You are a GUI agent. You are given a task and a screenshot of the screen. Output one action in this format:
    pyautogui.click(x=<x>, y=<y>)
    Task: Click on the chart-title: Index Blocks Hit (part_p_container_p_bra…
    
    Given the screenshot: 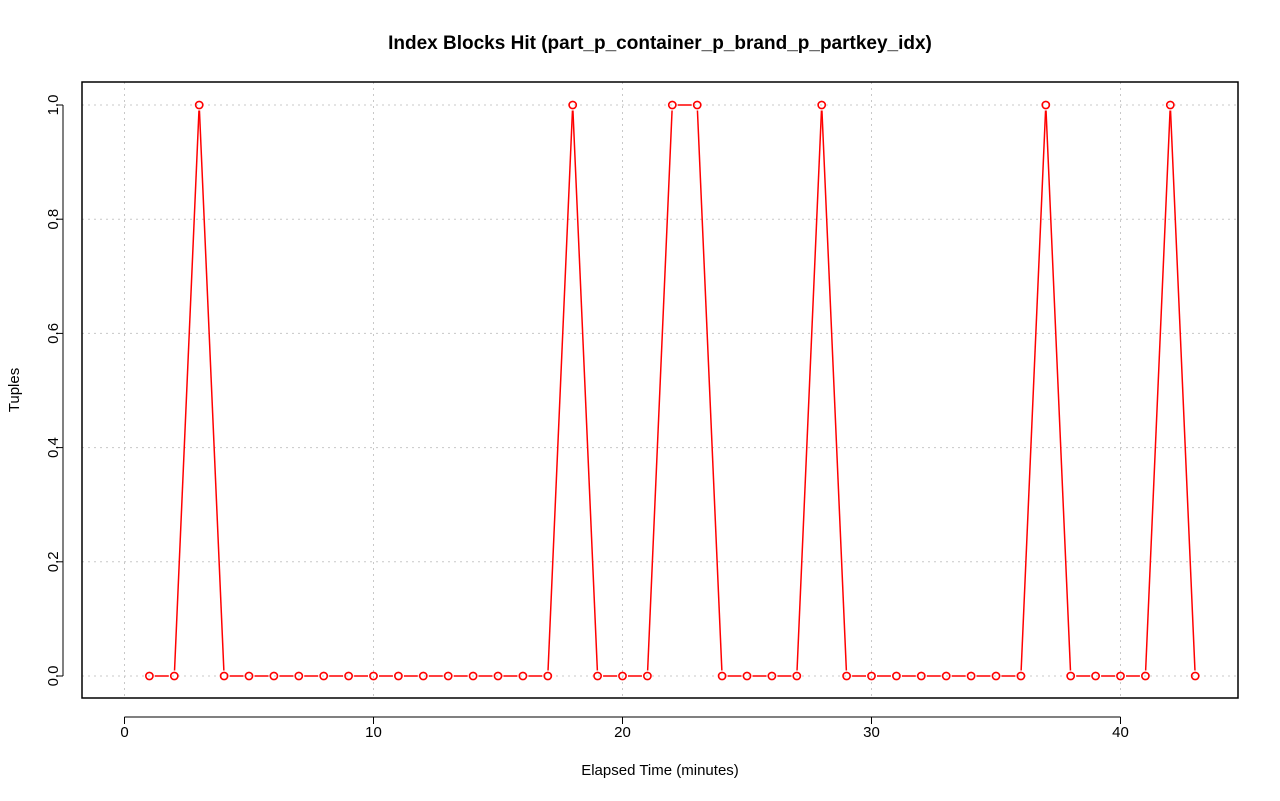 What is the action you would take?
    pyautogui.click(x=660, y=43)
    